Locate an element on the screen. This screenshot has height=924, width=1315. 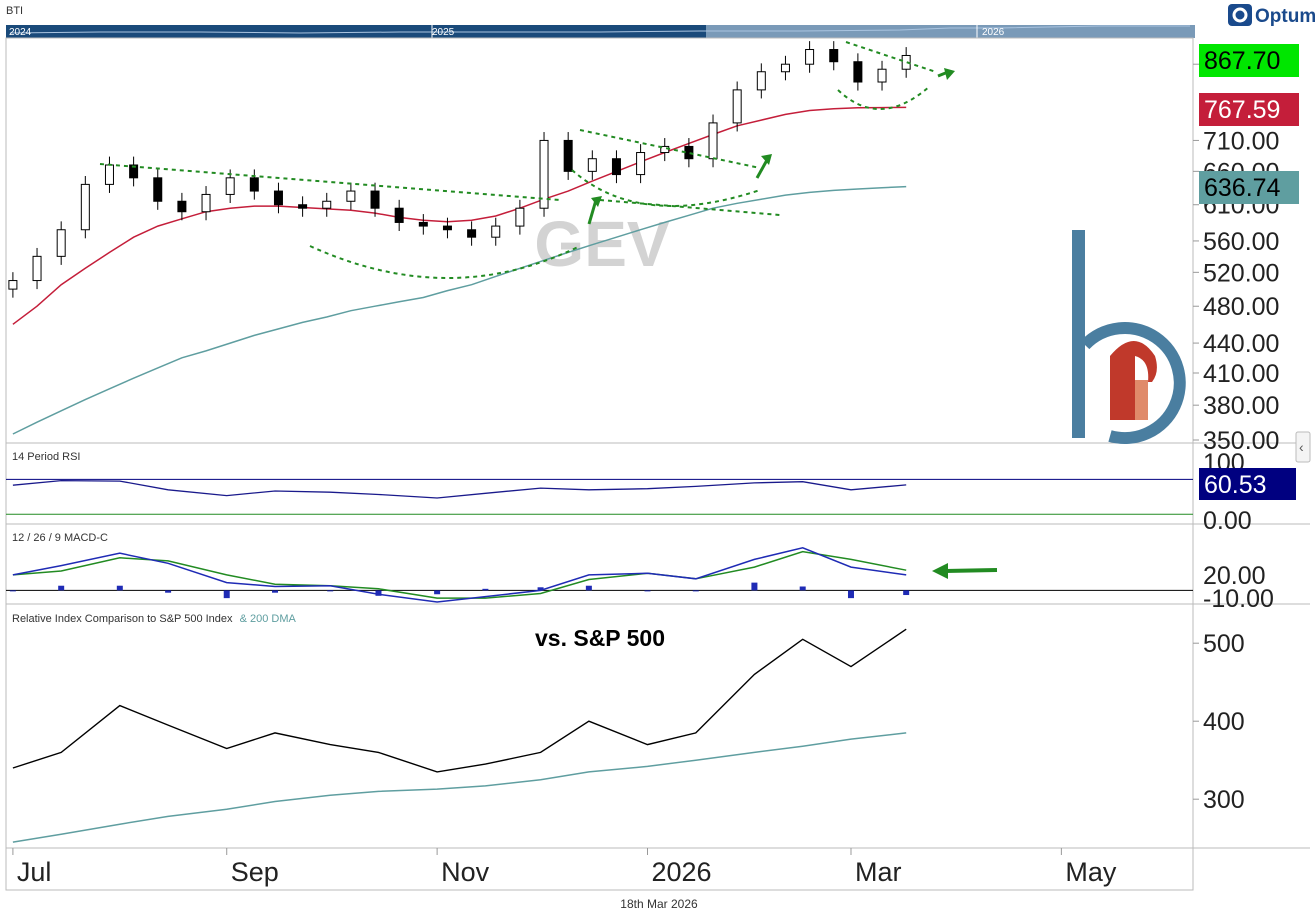
date-tick-label: Sep is located at coordinates (255, 872).